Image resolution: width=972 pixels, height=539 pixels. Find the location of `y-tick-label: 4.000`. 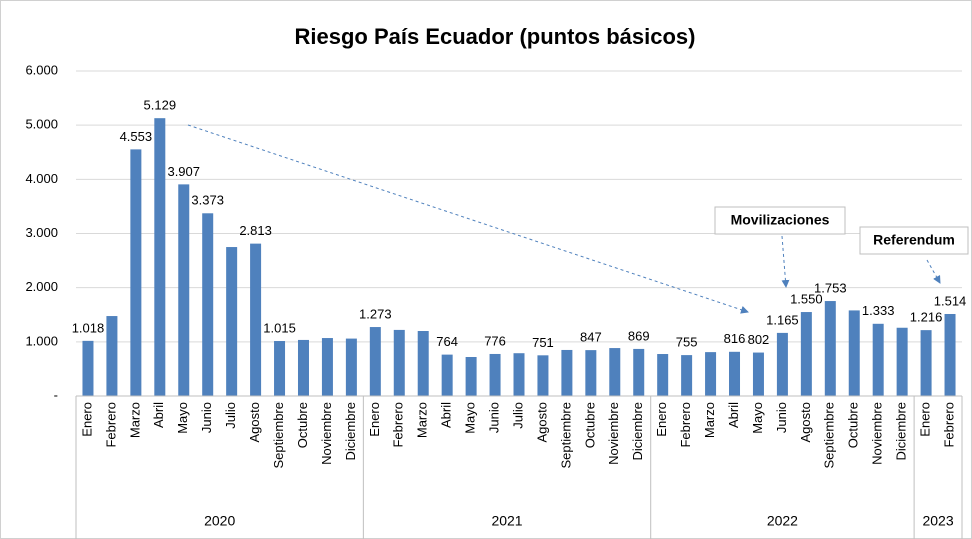

y-tick-label: 4.000 is located at coordinates (41, 178).